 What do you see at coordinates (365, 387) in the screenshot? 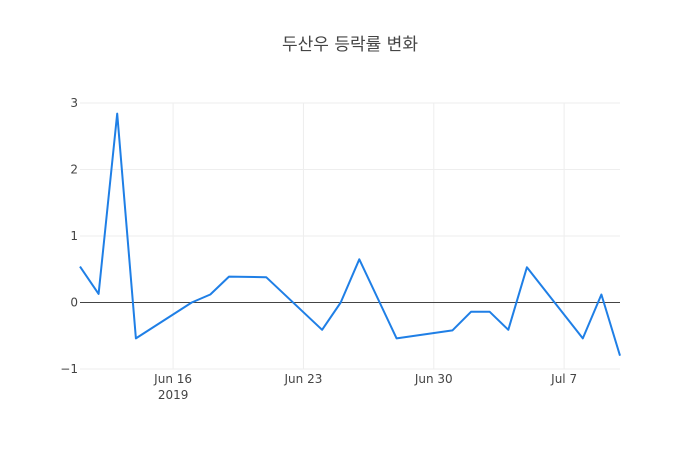
I see `x-axis-ticks: Jun 16 2019 Jun 23 Jun 30 Jul 7` at bounding box center [365, 387].